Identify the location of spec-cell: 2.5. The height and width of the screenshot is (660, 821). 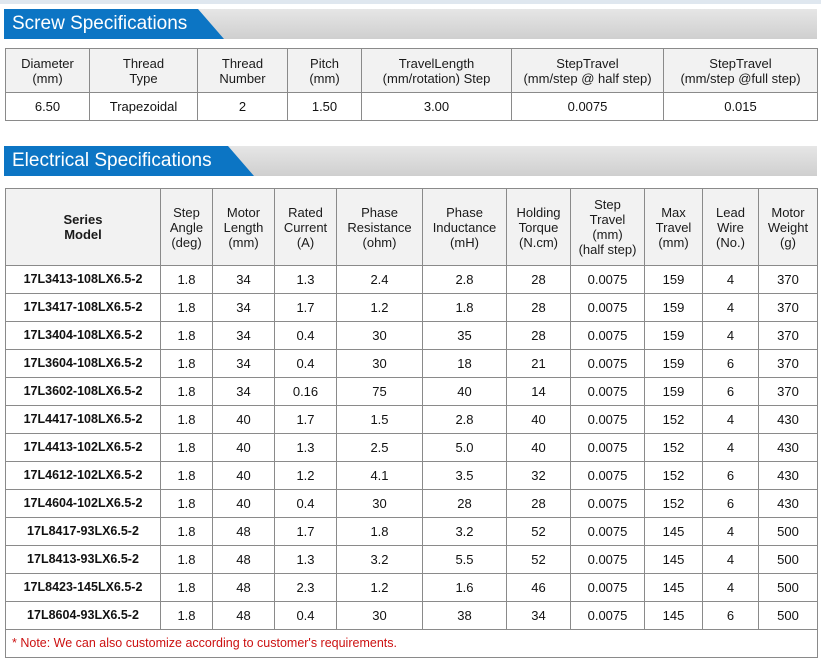
(379, 447).